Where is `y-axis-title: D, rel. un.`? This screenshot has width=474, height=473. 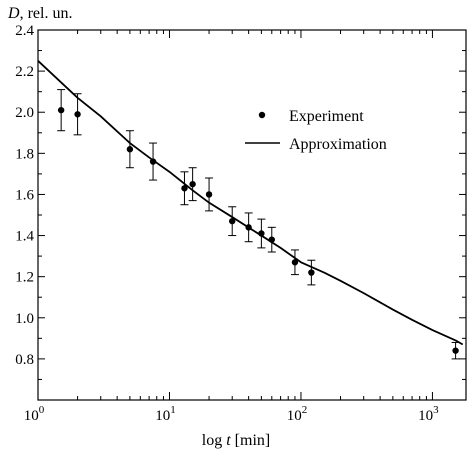 y-axis-title: D, rel. un. is located at coordinates (39, 13).